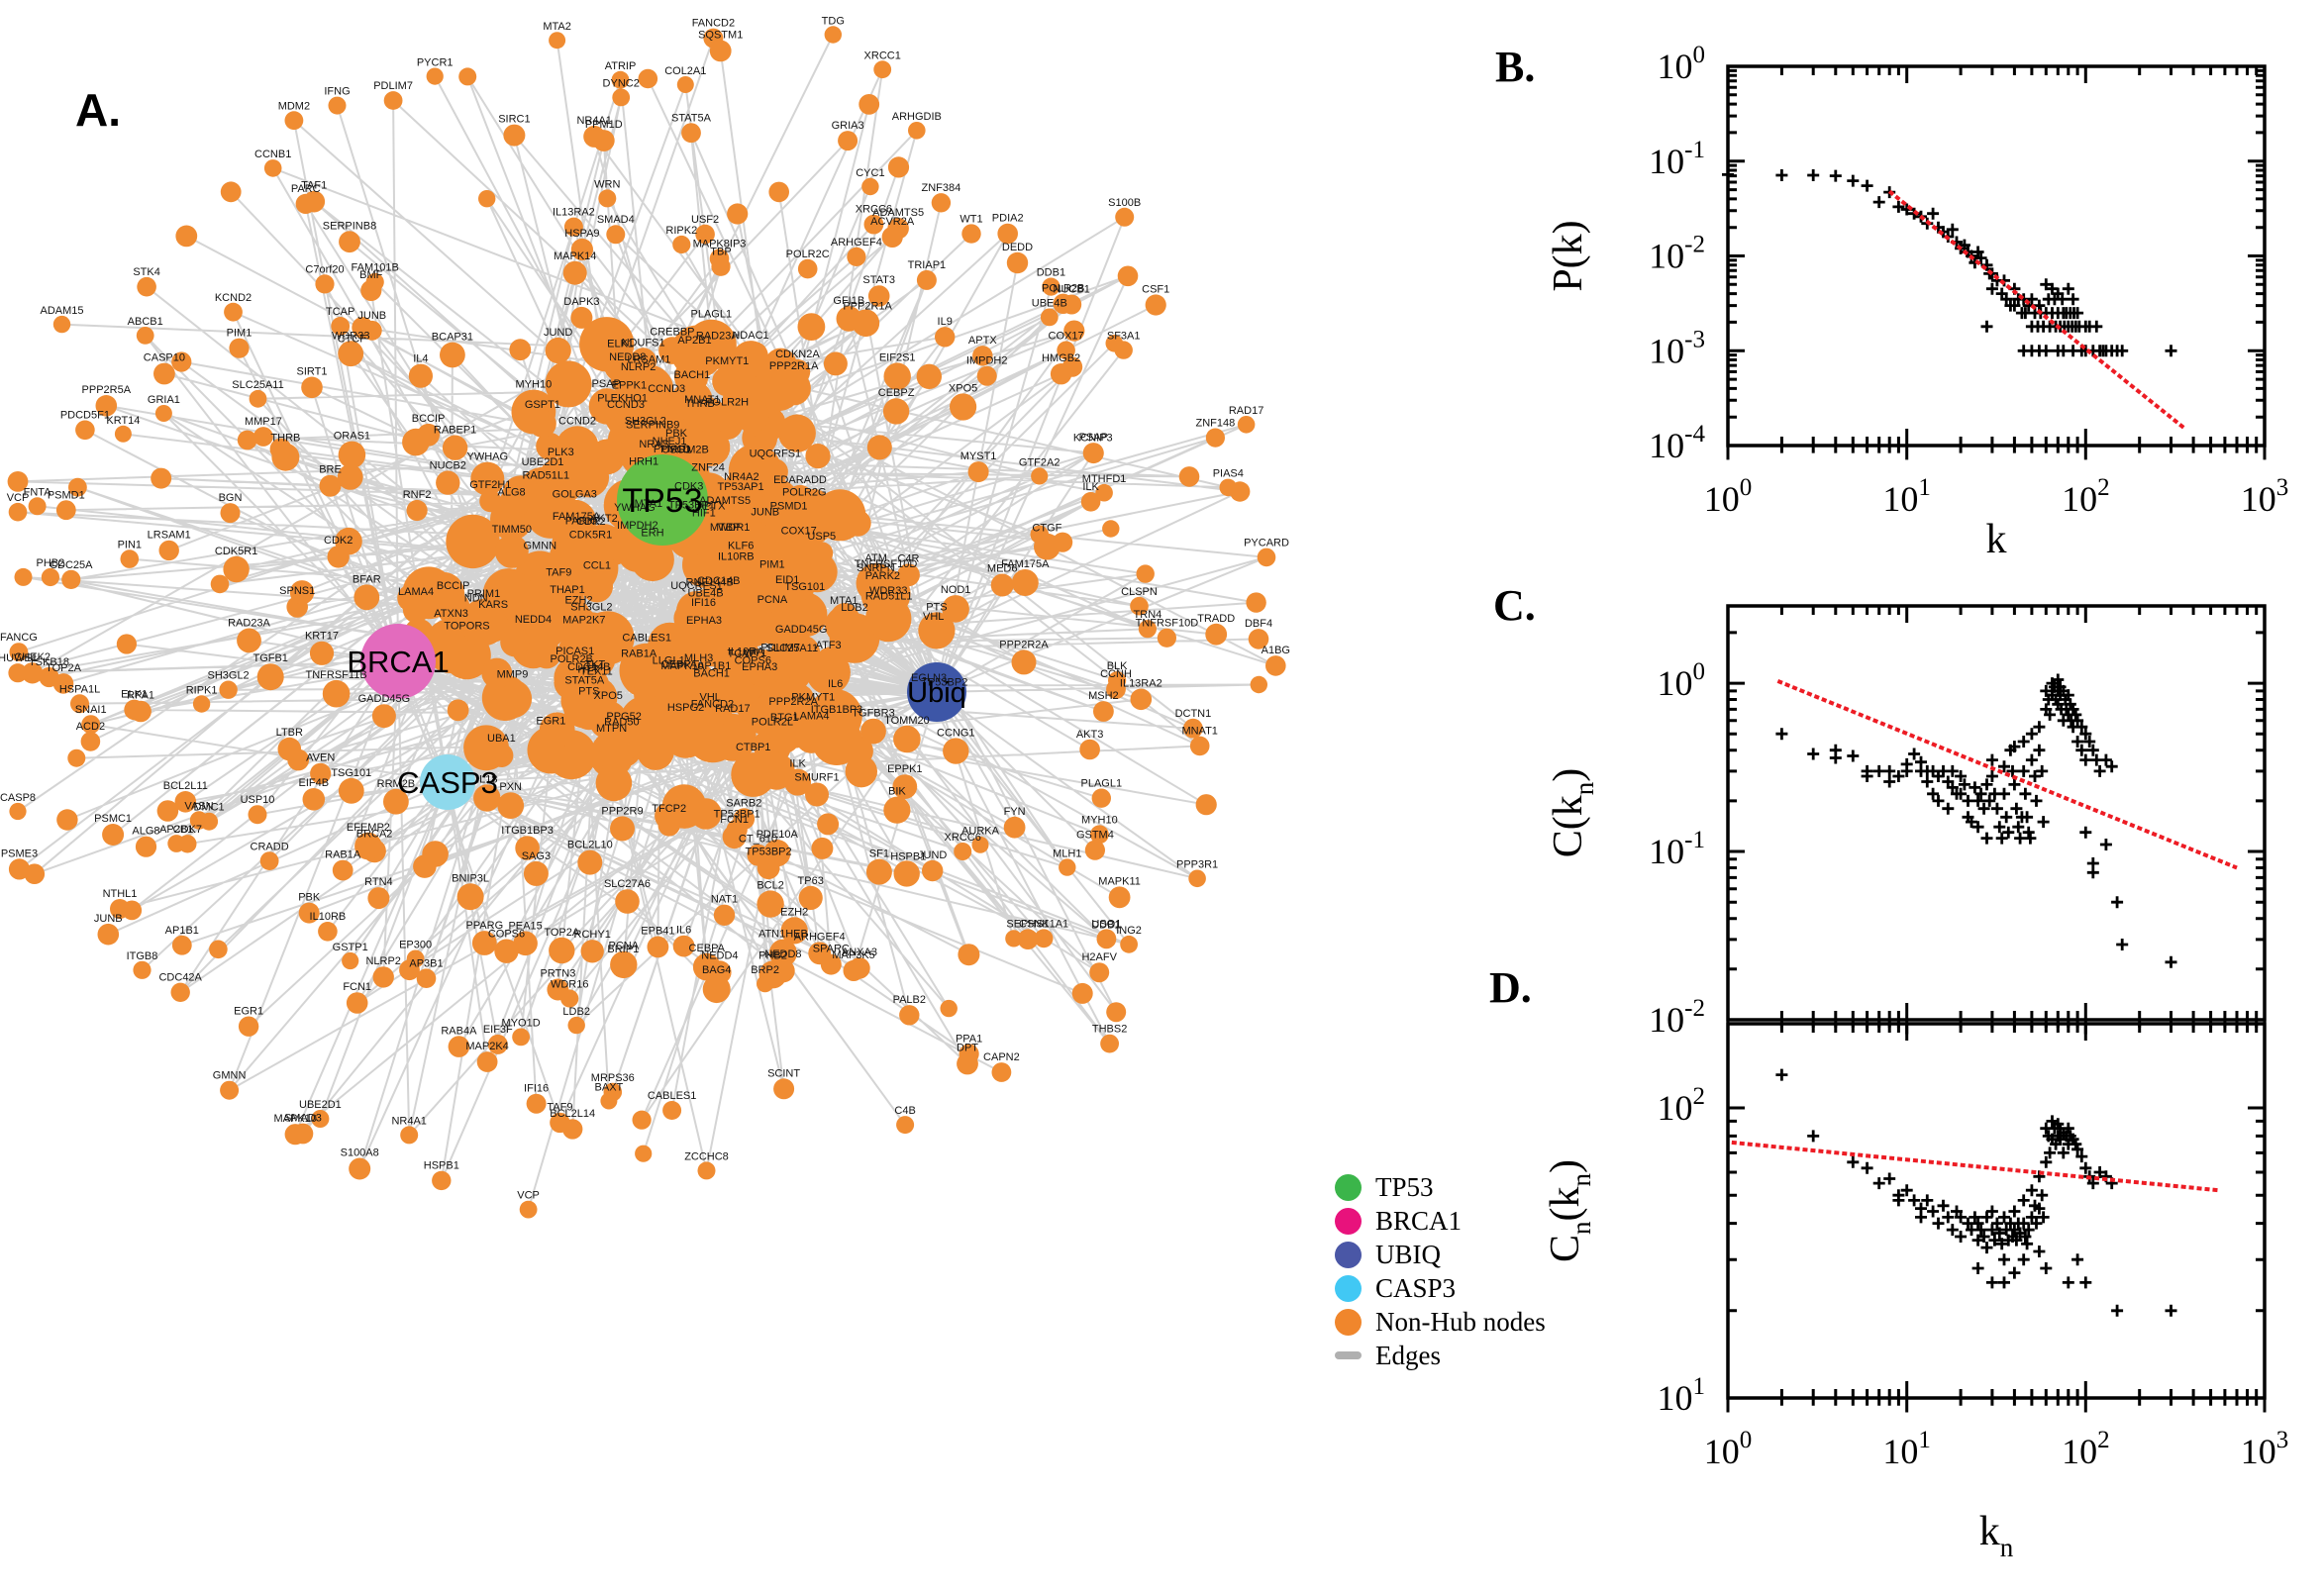  Describe the element at coordinates (19, 638) in the screenshot. I see `gene-label: FANCG` at that location.